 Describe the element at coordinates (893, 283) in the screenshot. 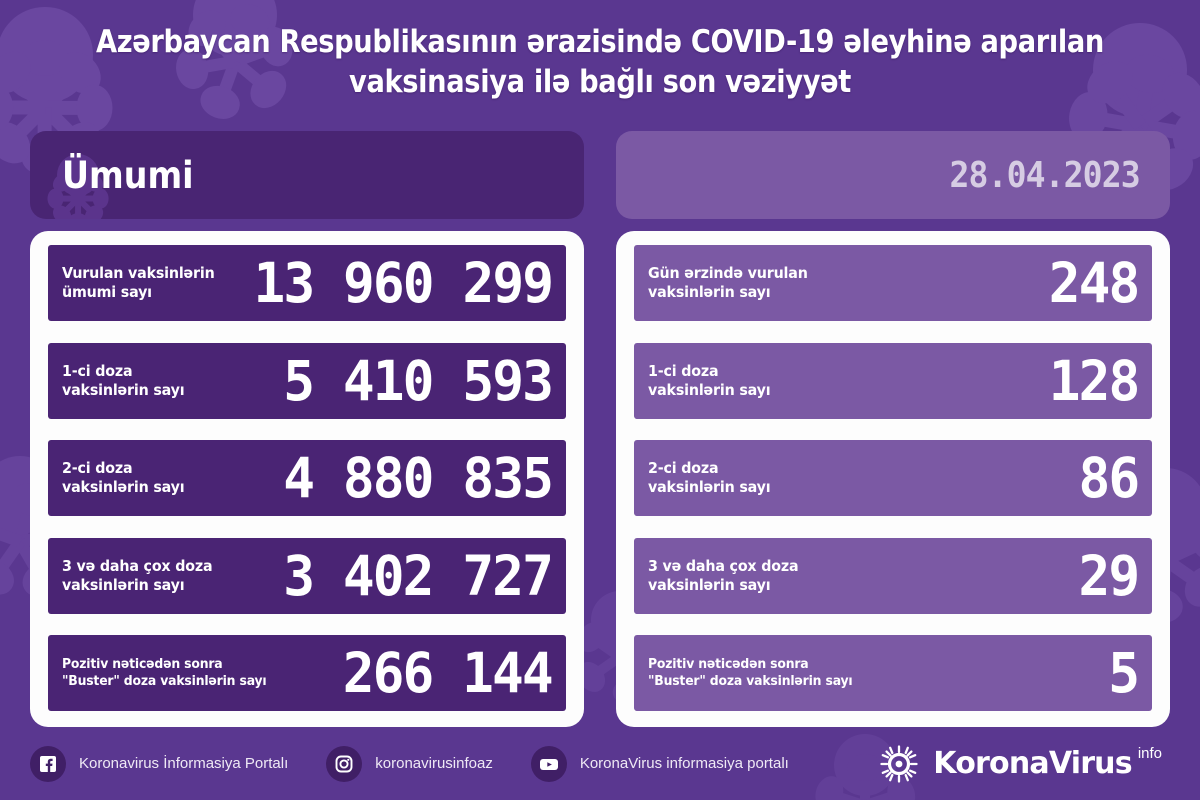

I see `table-row: Gün ərzində vurulan vaksinlərin sayı 248` at that location.